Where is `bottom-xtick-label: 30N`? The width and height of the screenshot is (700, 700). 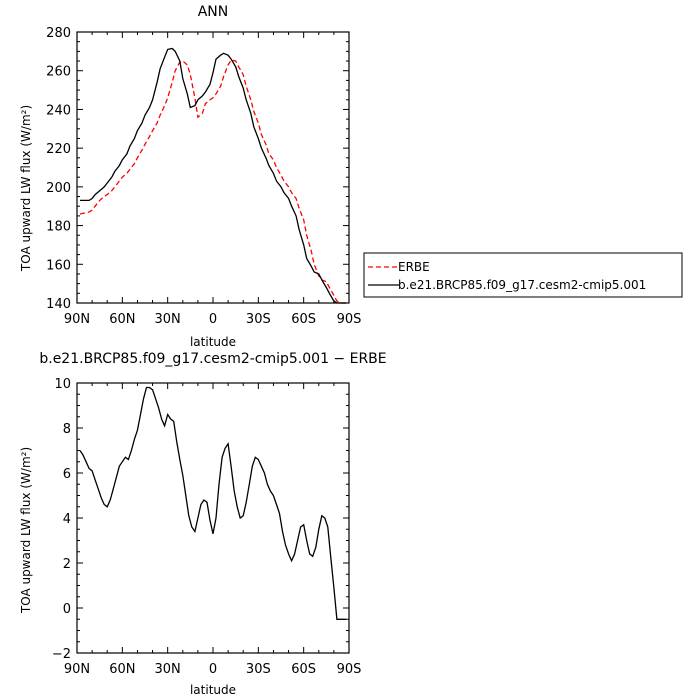 bottom-xtick-label: 30N is located at coordinates (168, 669).